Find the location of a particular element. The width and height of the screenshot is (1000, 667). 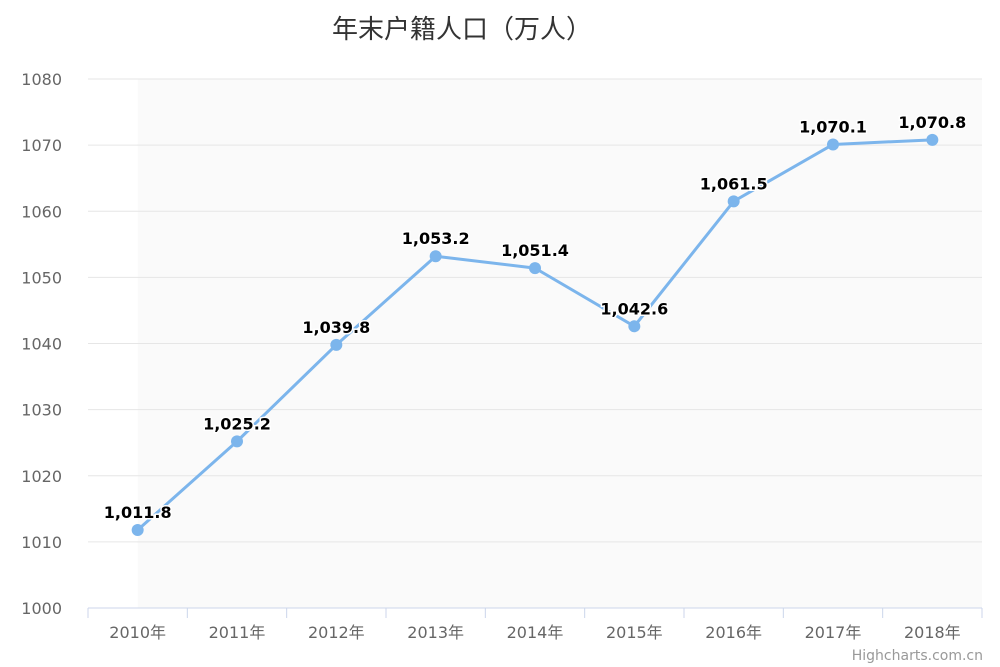

y-tick-label: 1030 is located at coordinates (41, 410).